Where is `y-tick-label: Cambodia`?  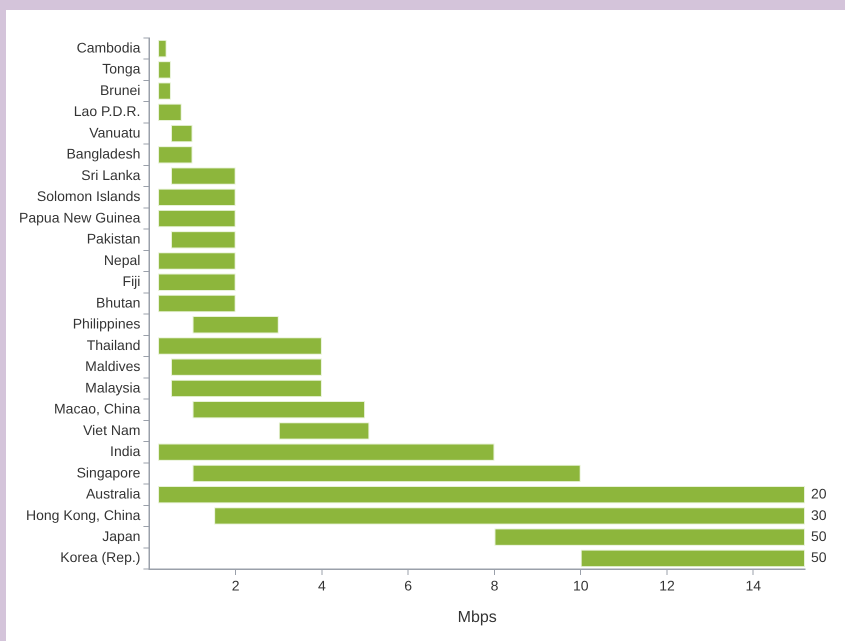 y-tick-label: Cambodia is located at coordinates (108, 47).